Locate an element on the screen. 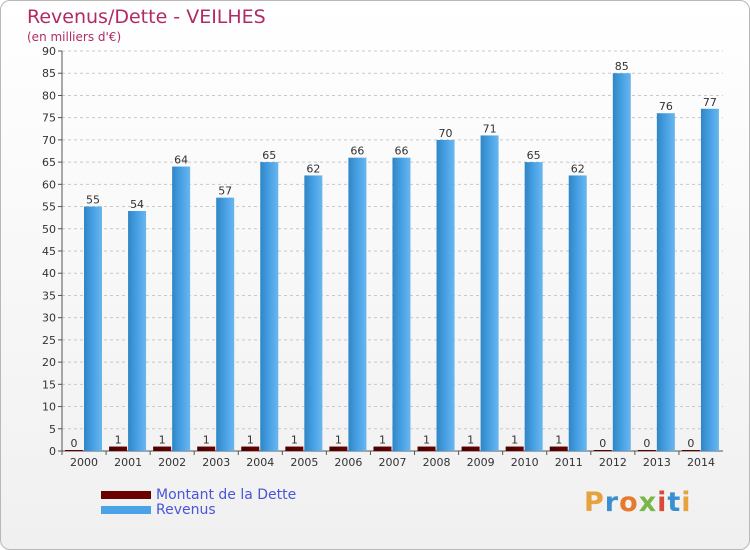  legend-item: Revenus is located at coordinates (198, 509).